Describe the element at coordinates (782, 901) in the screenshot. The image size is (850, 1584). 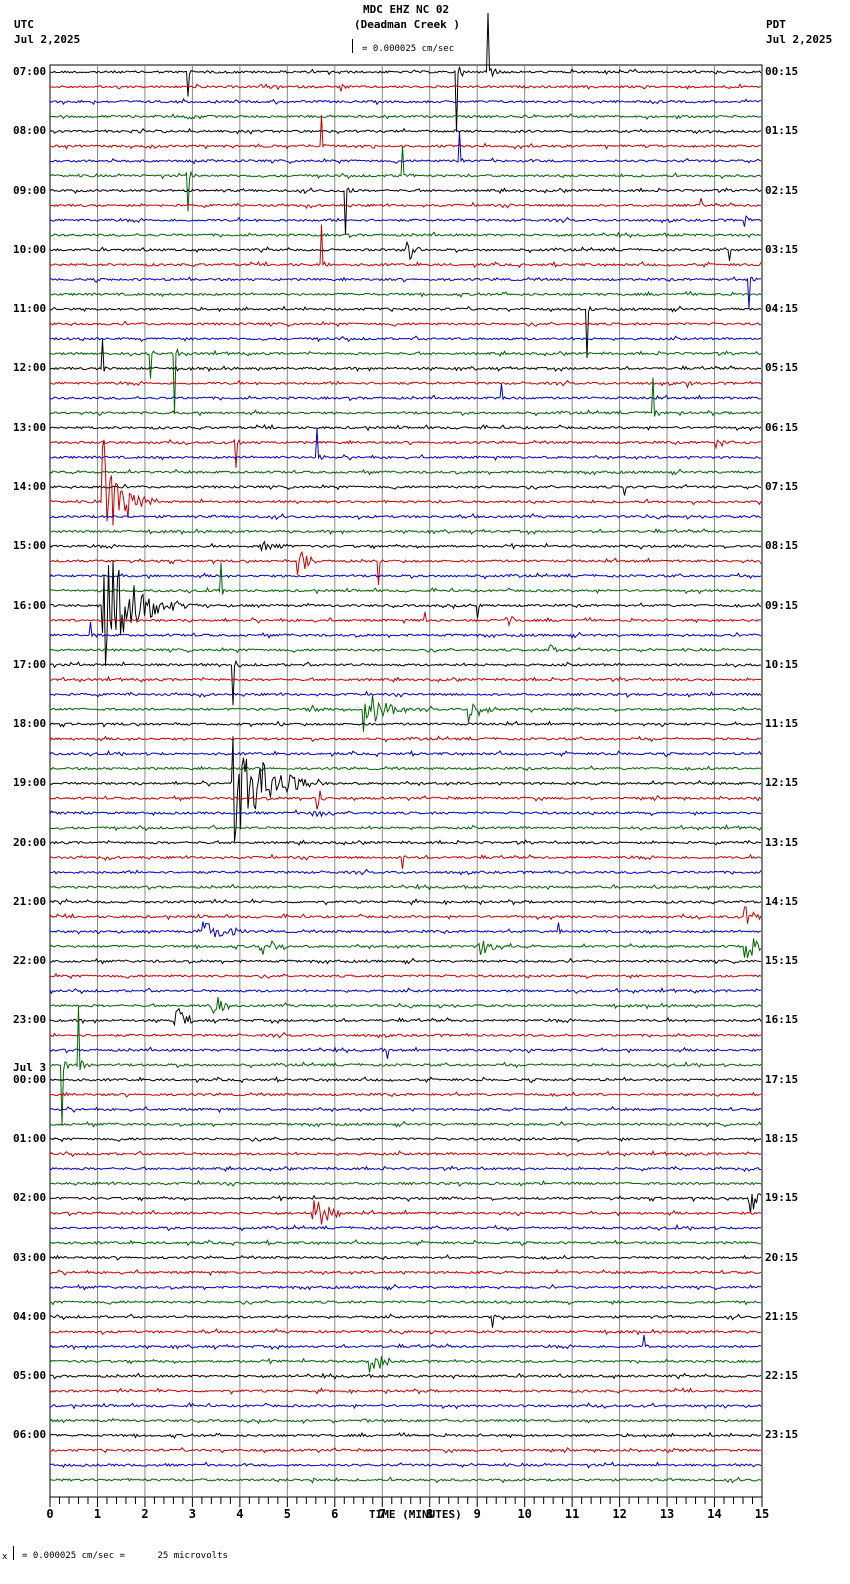
I see `pdt-hour-label: 14:15` at that location.